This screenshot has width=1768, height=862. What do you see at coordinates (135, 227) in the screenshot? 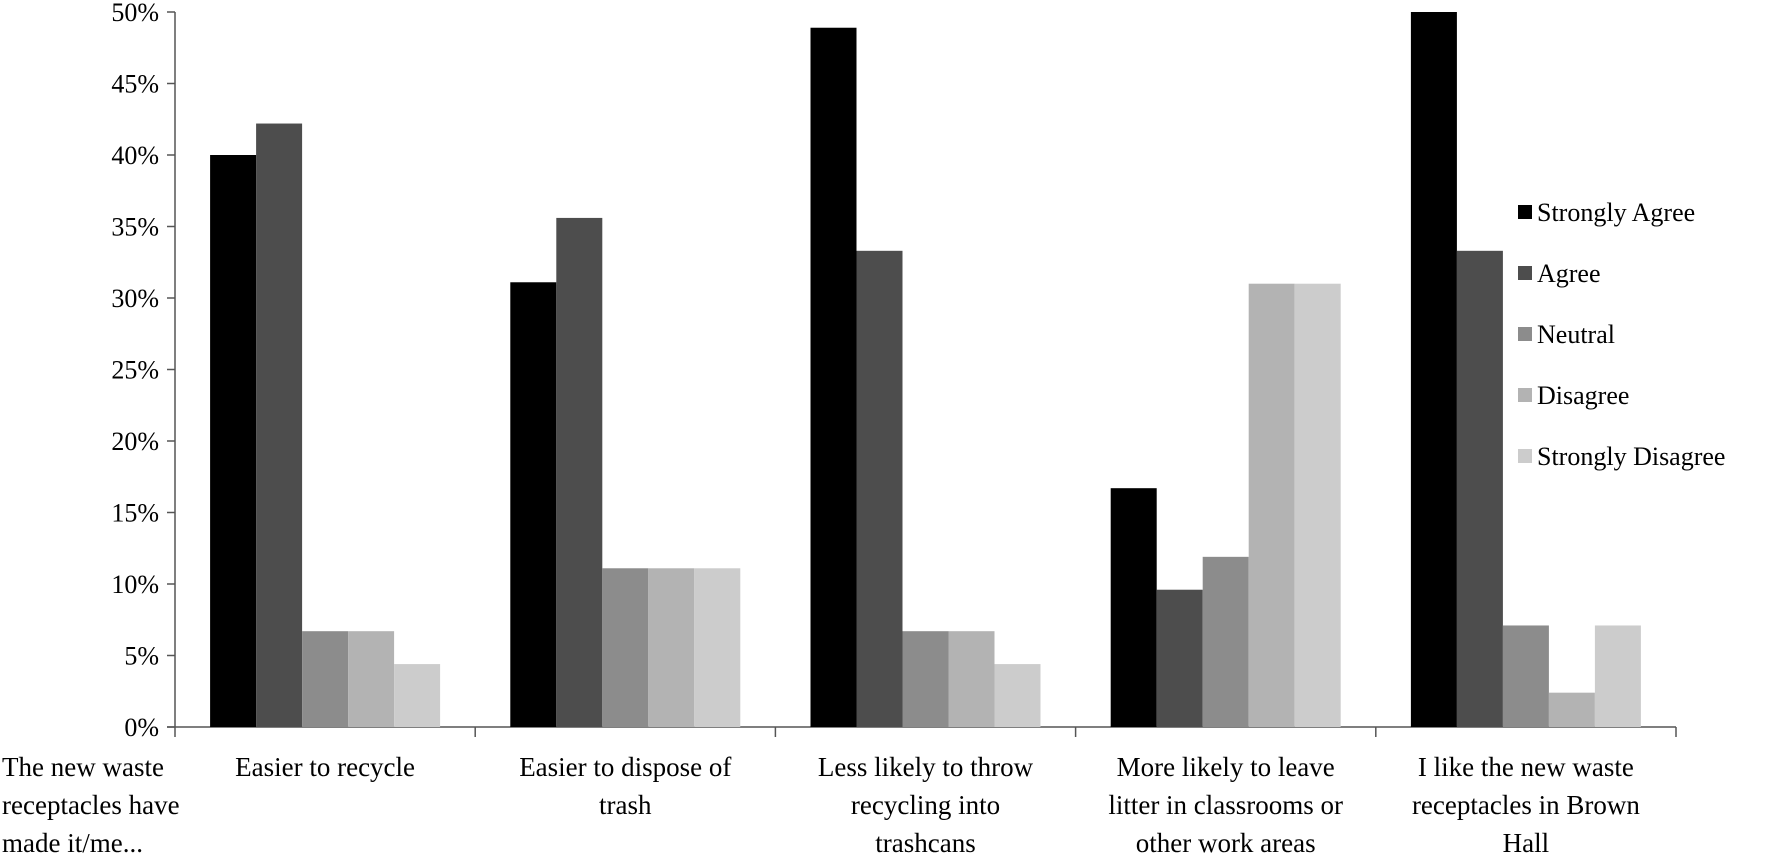
I see `y-tick-label: 35%` at bounding box center [135, 227].